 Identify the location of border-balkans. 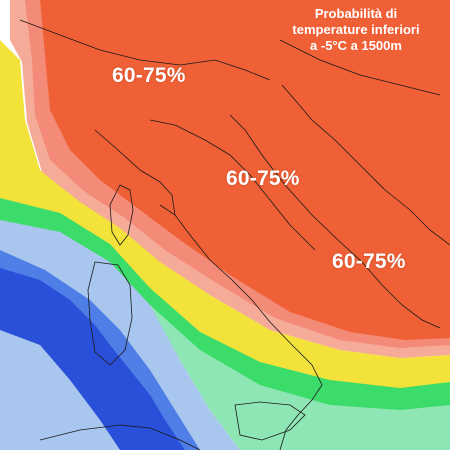
(360, 67).